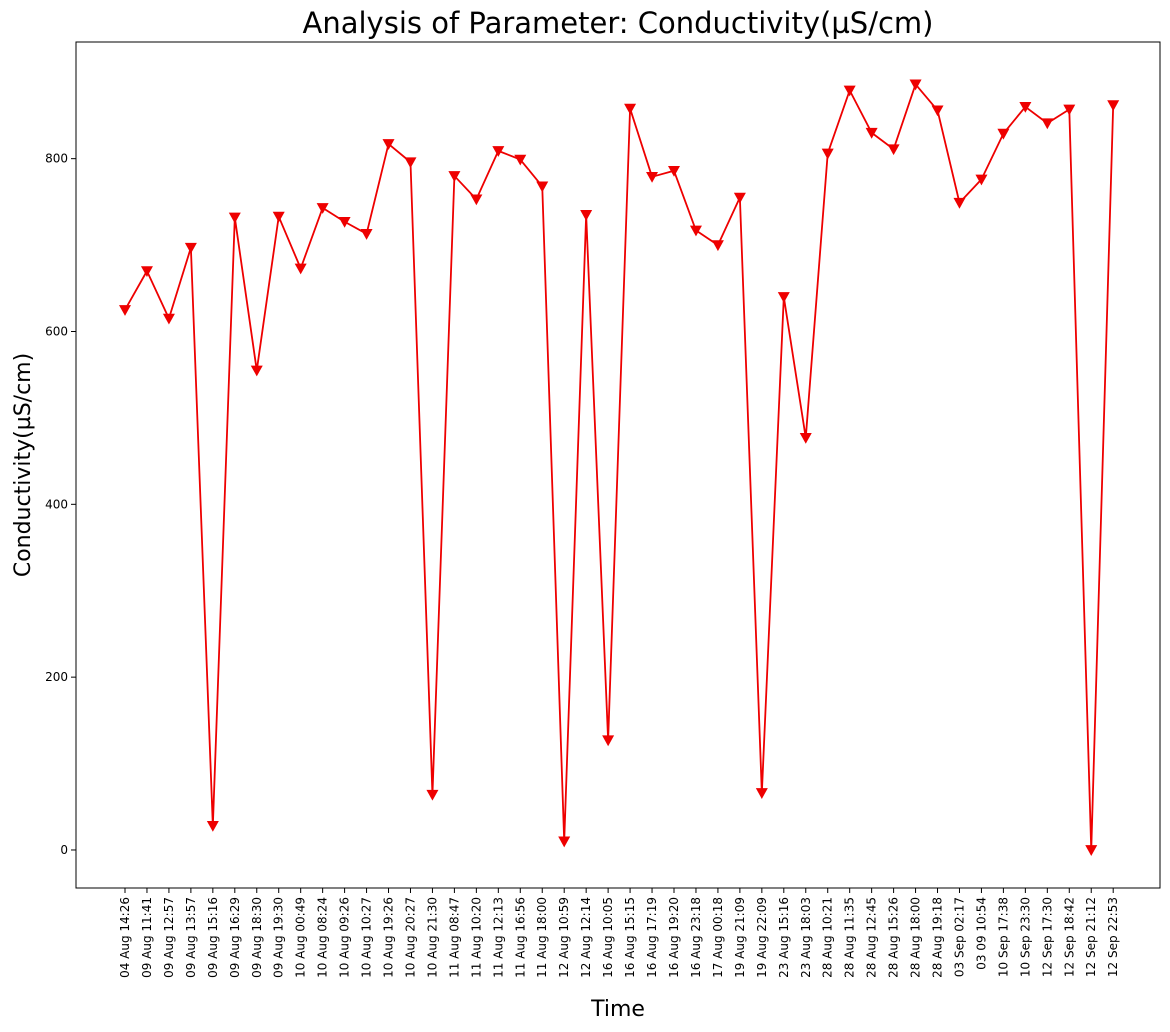 This screenshot has height=1032, width=1170. Describe the element at coordinates (279, 937) in the screenshot. I see `x-tick-label: 09 Aug 19:30` at that location.